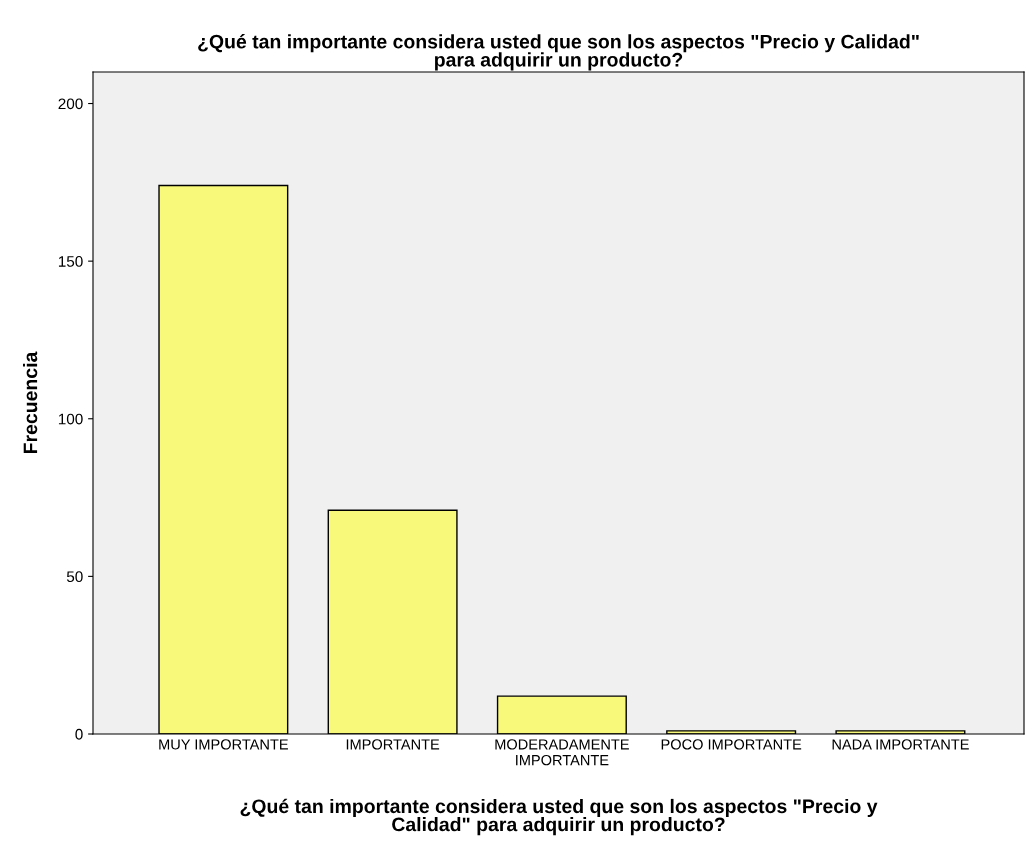 The height and width of the screenshot is (863, 1026). Describe the element at coordinates (70, 419) in the screenshot. I see `y-tick-label: 100` at that location.